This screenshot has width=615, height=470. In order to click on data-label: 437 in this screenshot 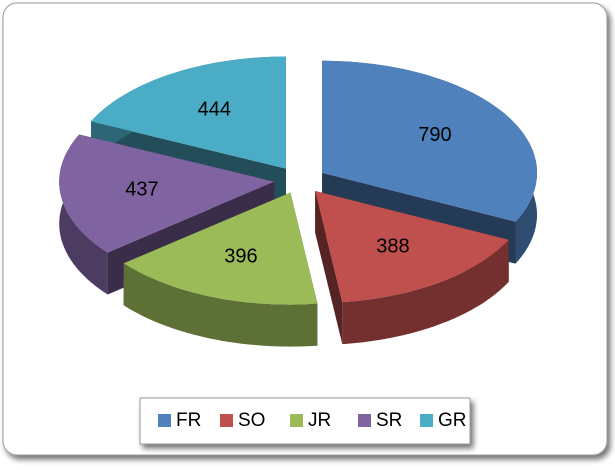, I will do `click(141, 190)`.